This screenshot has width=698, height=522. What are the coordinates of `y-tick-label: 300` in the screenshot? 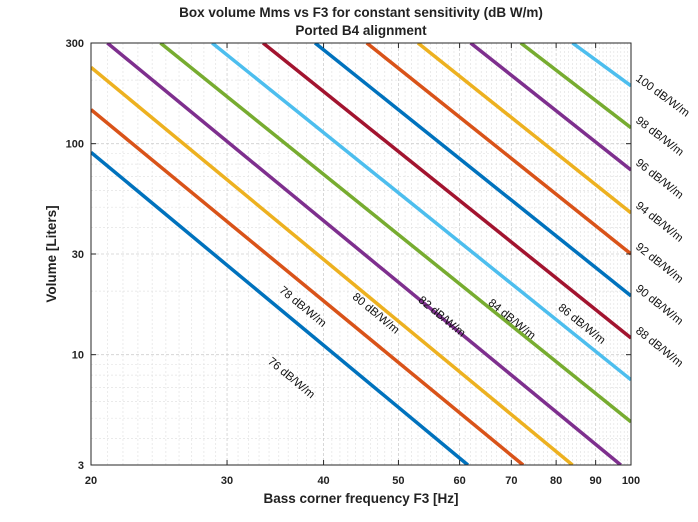 It's located at (75, 44).